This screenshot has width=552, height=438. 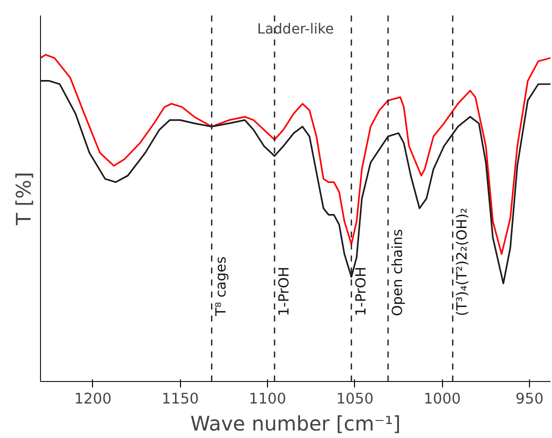 I want to click on x-tick-label: 1200, so click(x=93, y=399).